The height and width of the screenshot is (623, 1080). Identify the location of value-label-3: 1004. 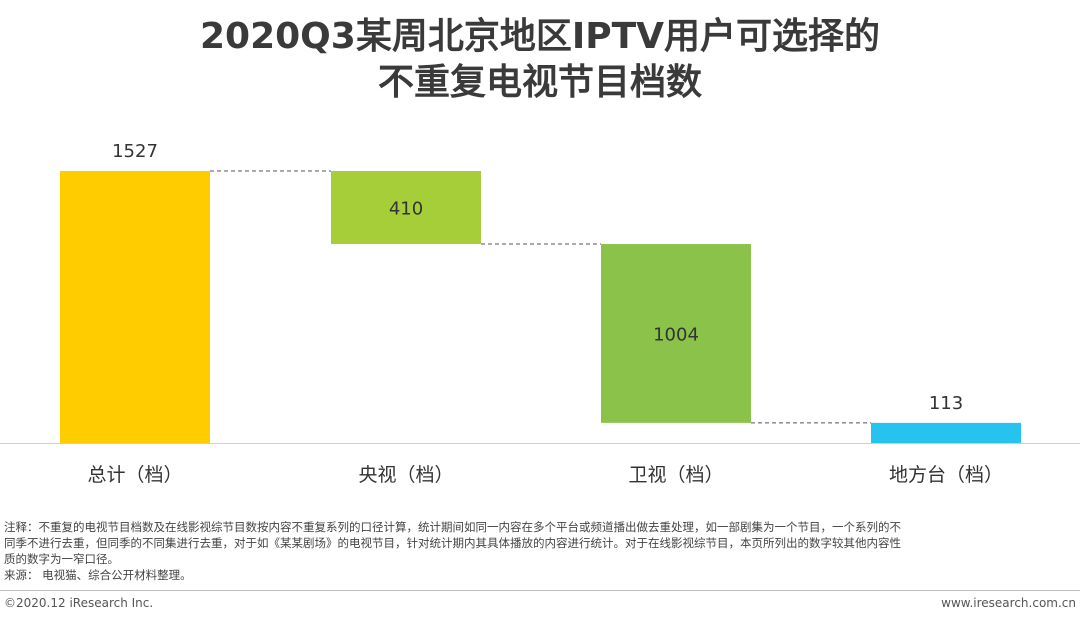
(676, 334).